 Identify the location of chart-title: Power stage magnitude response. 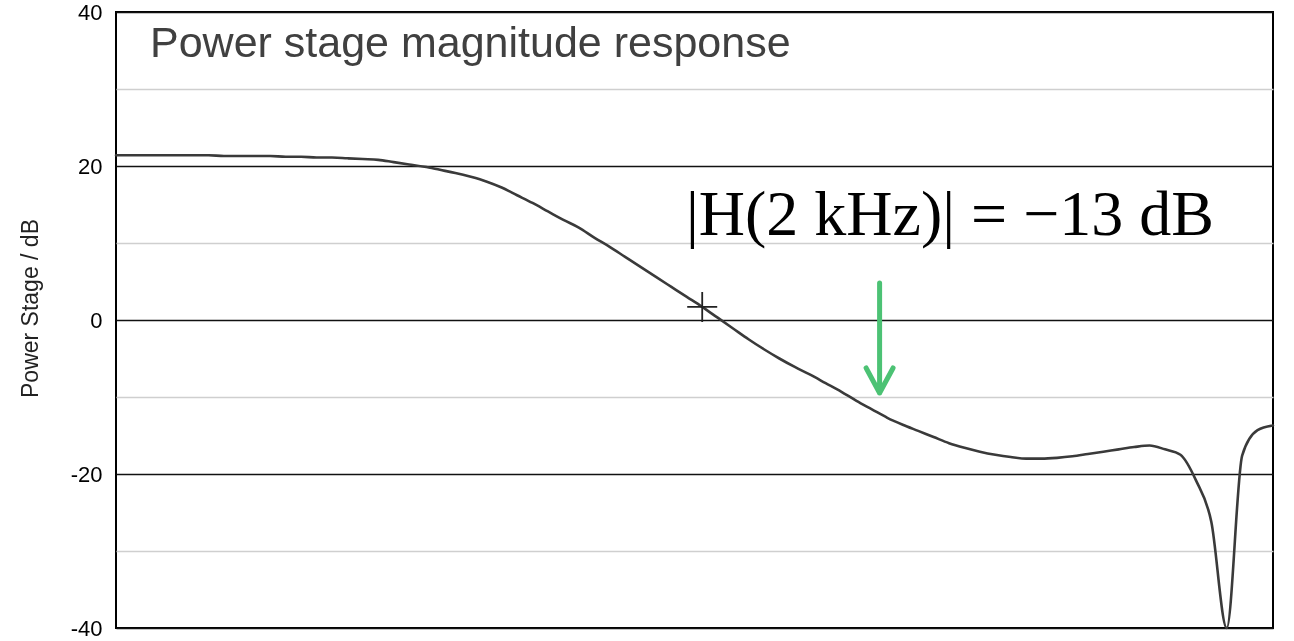
(470, 42).